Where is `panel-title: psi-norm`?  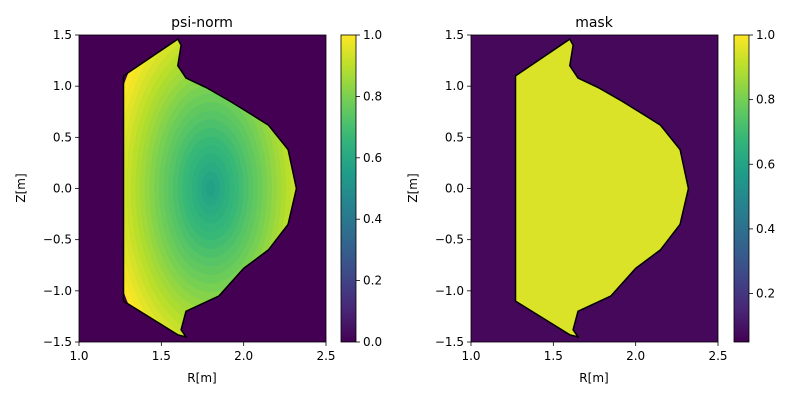
panel-title: psi-norm is located at coordinates (202, 23).